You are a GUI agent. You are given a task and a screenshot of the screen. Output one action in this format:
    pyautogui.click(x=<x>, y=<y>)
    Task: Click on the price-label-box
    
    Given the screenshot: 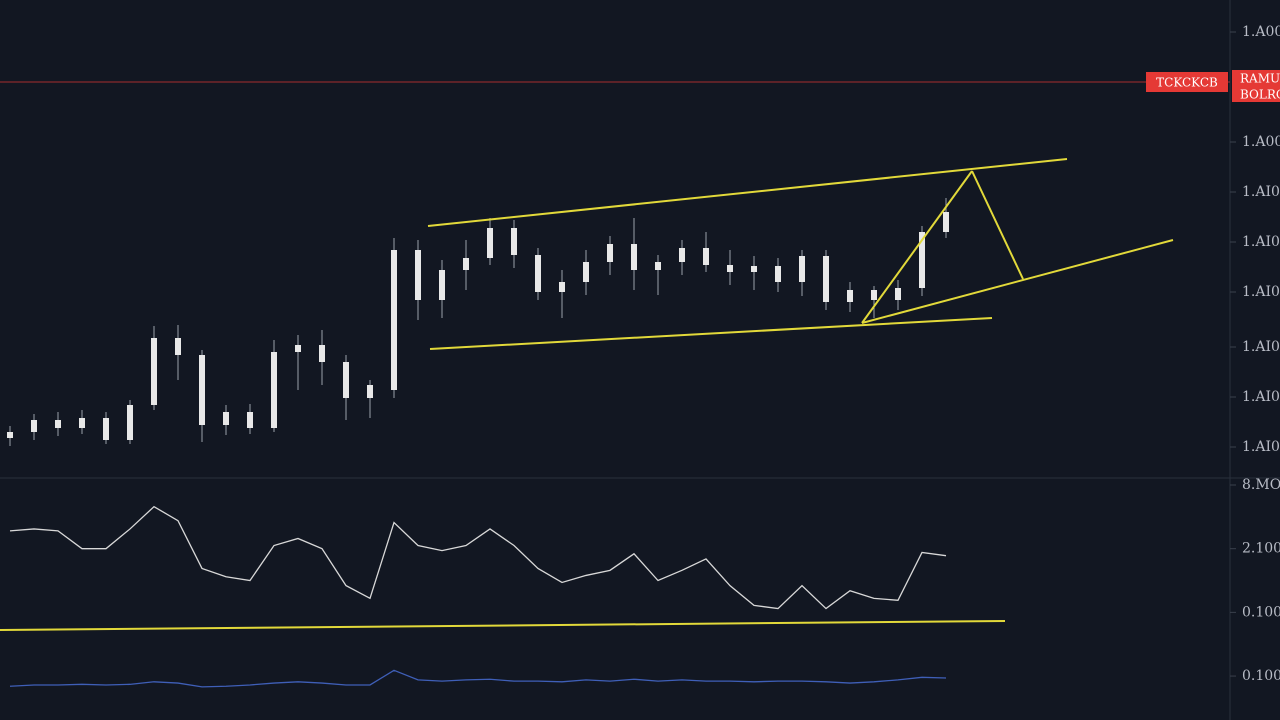 What is the action you would take?
    pyautogui.click(x=1187, y=82)
    